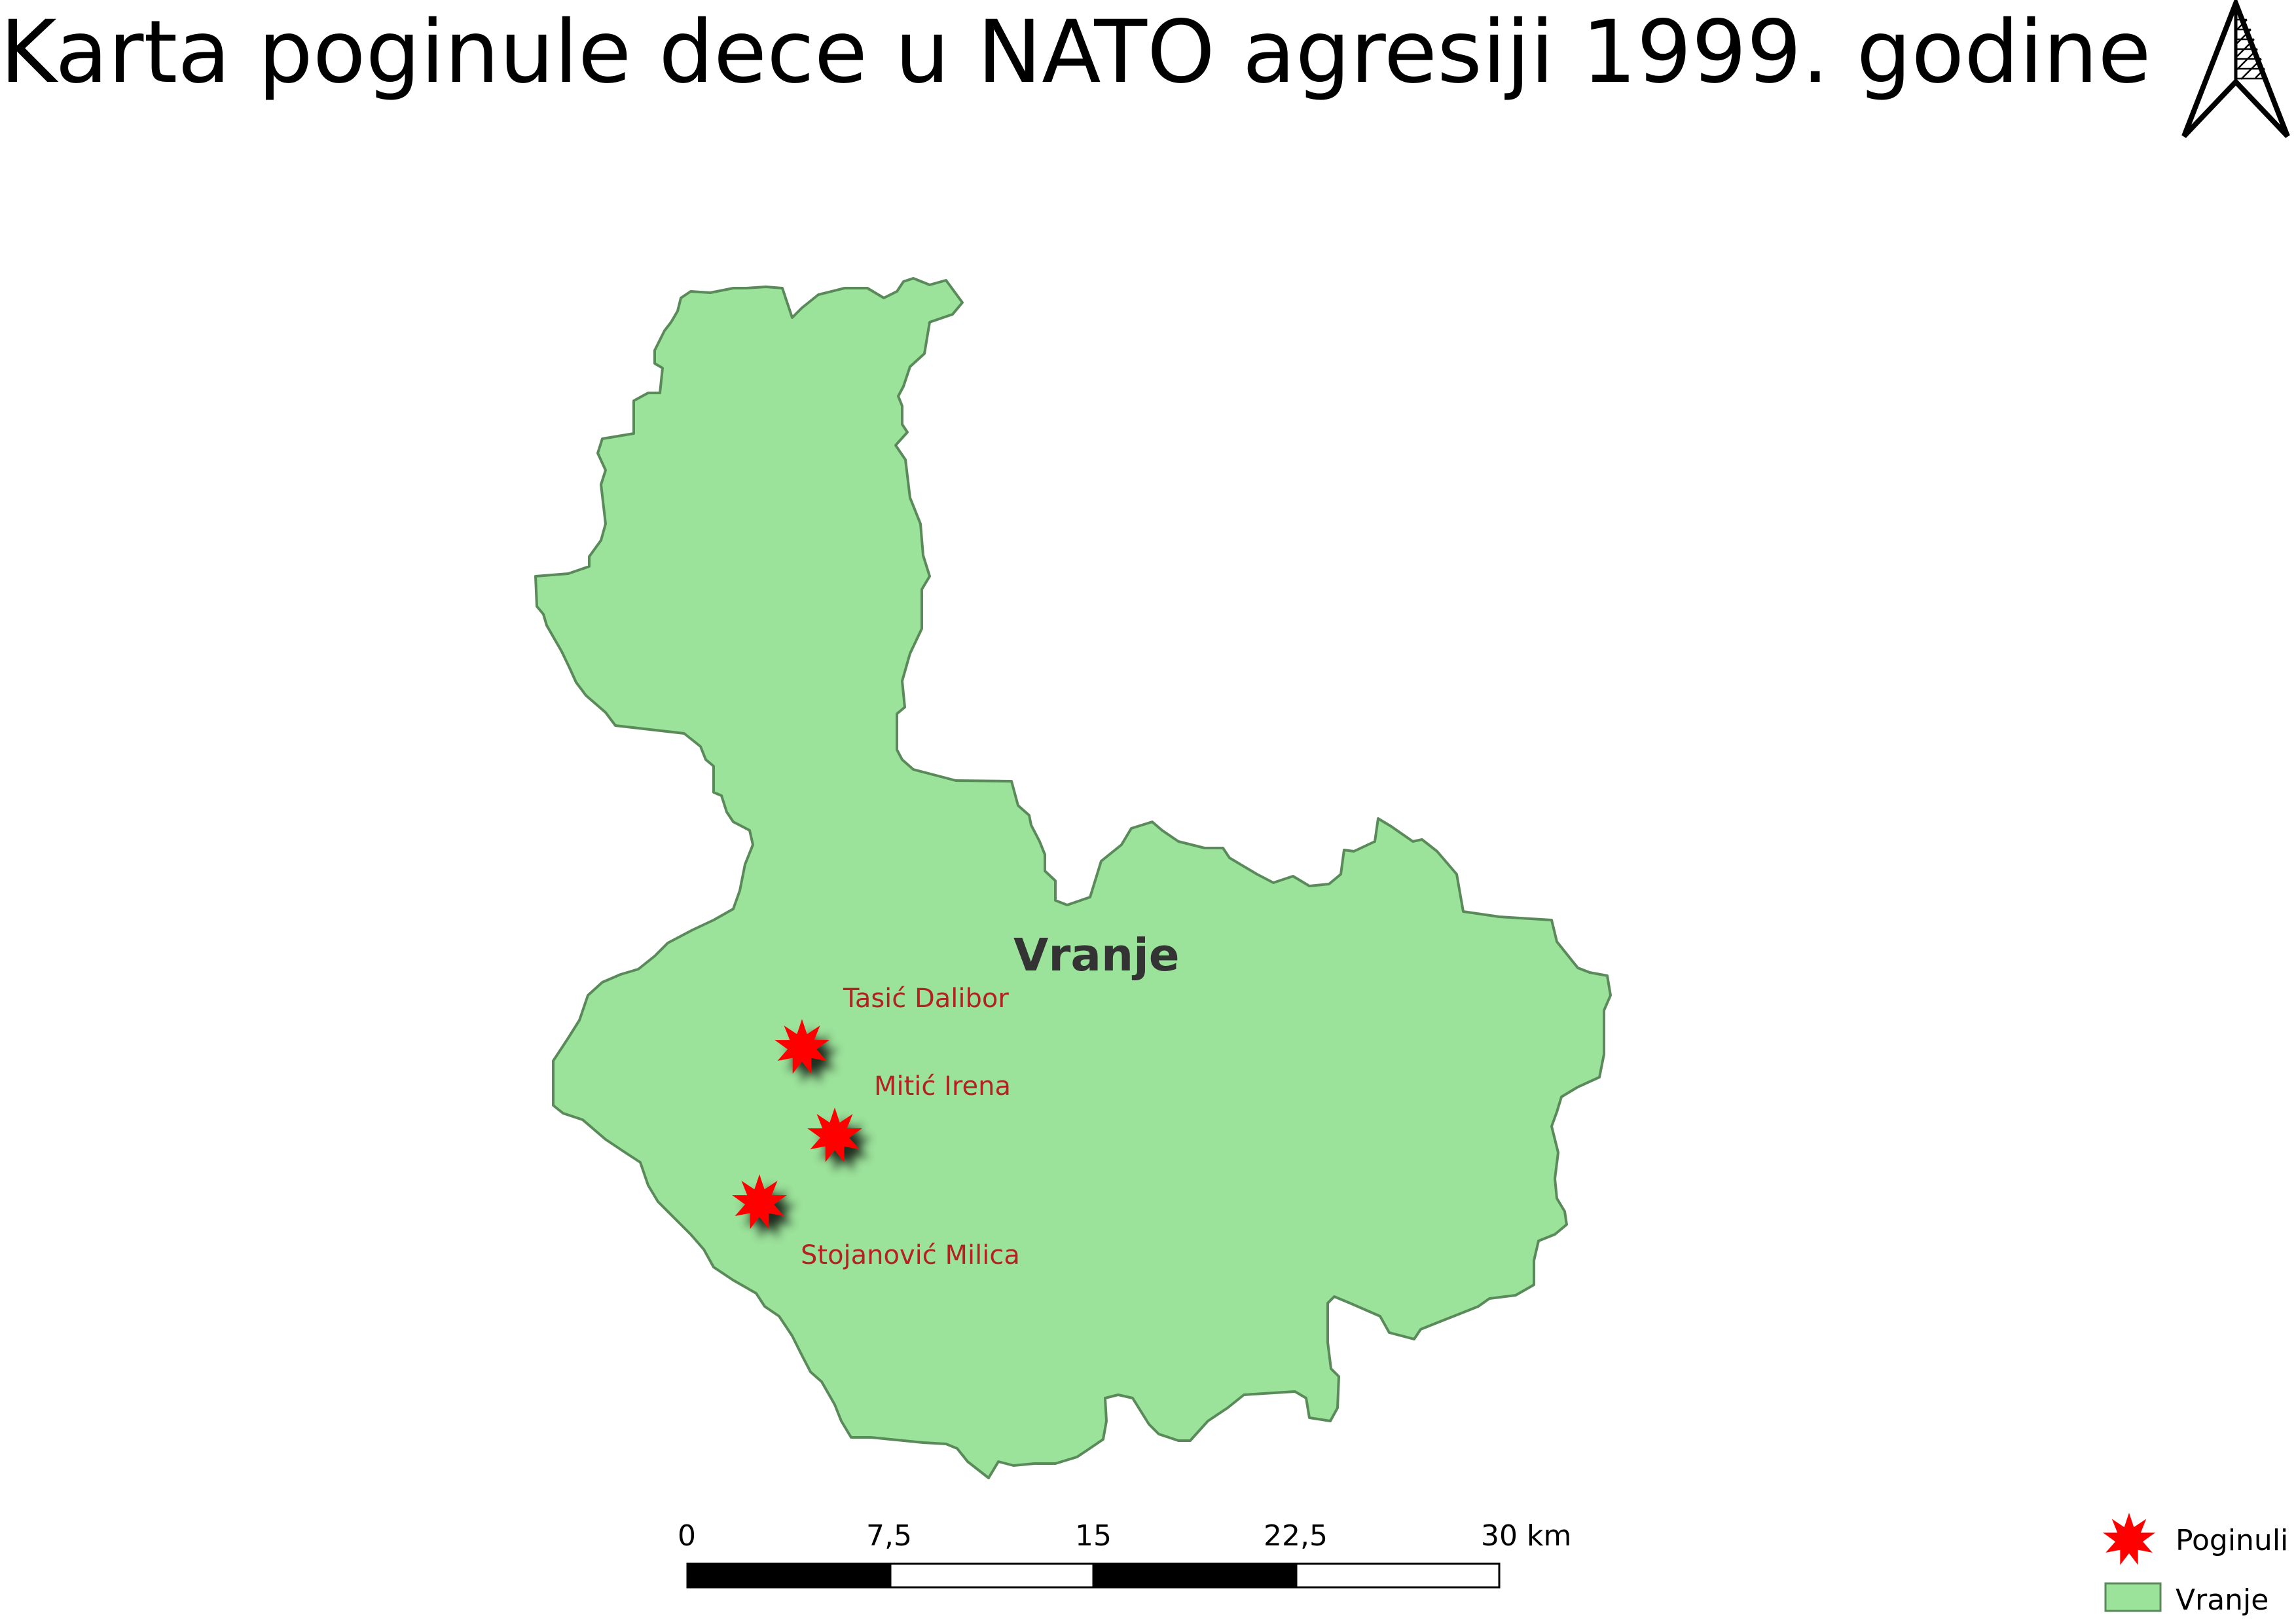 The height and width of the screenshot is (1624, 2296). Describe the element at coordinates (2235, 69) in the screenshot. I see `north-arrow-icon` at that location.